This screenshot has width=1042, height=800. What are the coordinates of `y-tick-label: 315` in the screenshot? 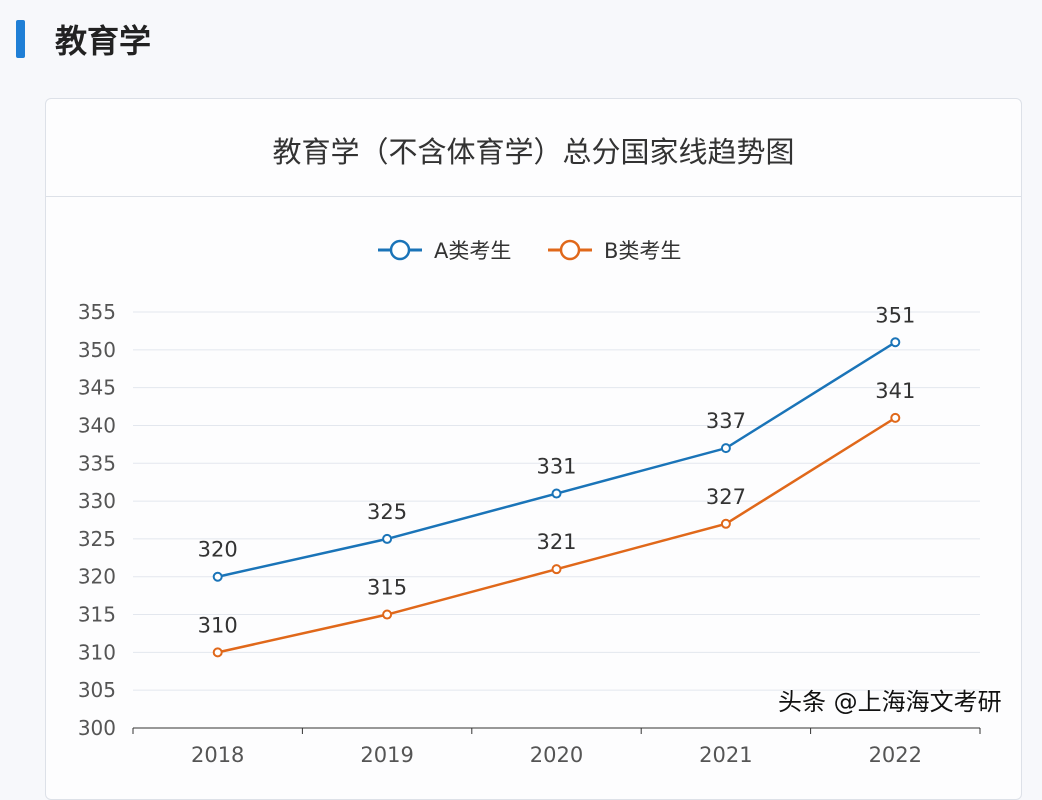 It's located at (97, 615).